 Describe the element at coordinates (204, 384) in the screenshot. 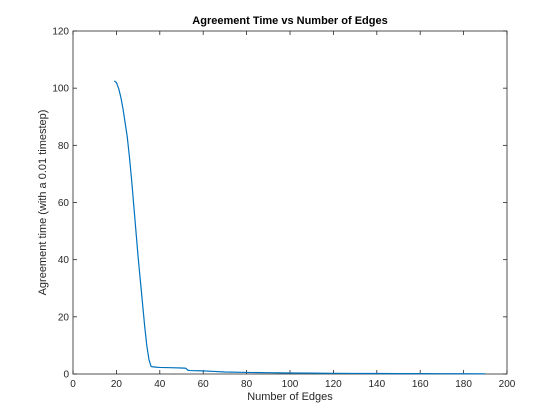

I see `x-tick-label: 60` at that location.